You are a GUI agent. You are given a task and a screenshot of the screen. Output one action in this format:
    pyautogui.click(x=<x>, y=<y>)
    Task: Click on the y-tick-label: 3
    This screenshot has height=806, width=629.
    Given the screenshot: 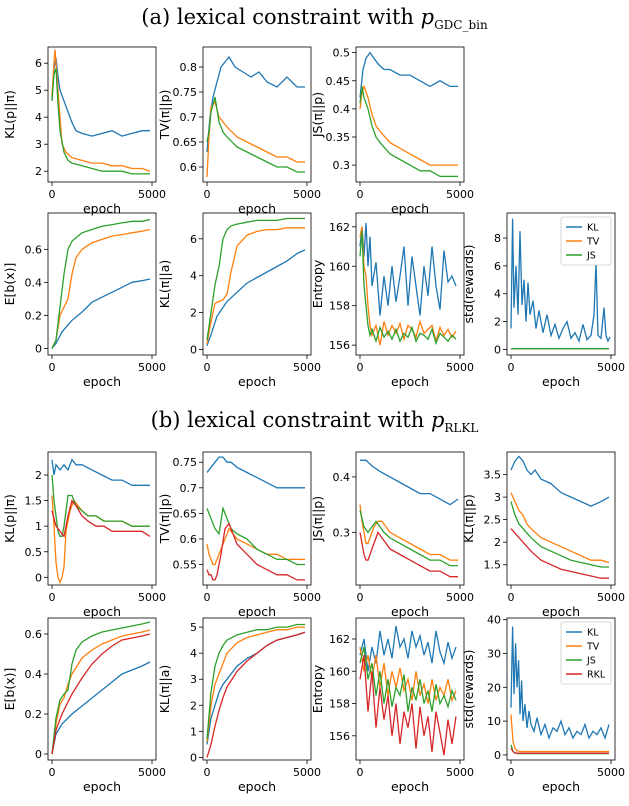 What is the action you would take?
    pyautogui.click(x=497, y=497)
    